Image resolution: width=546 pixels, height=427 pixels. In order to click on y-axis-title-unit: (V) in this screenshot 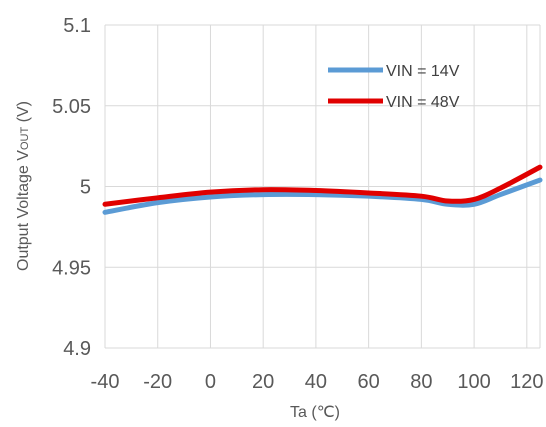, I will do `click(23, 114)`.